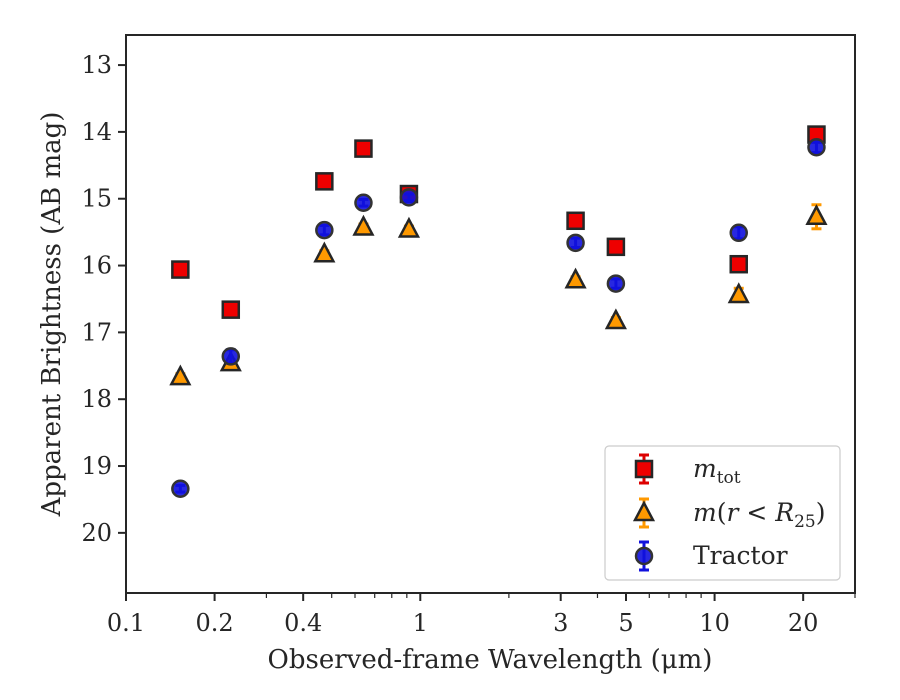 The height and width of the screenshot is (700, 900). What do you see at coordinates (420, 623) in the screenshot?
I see `x-tick-label: 1` at bounding box center [420, 623].